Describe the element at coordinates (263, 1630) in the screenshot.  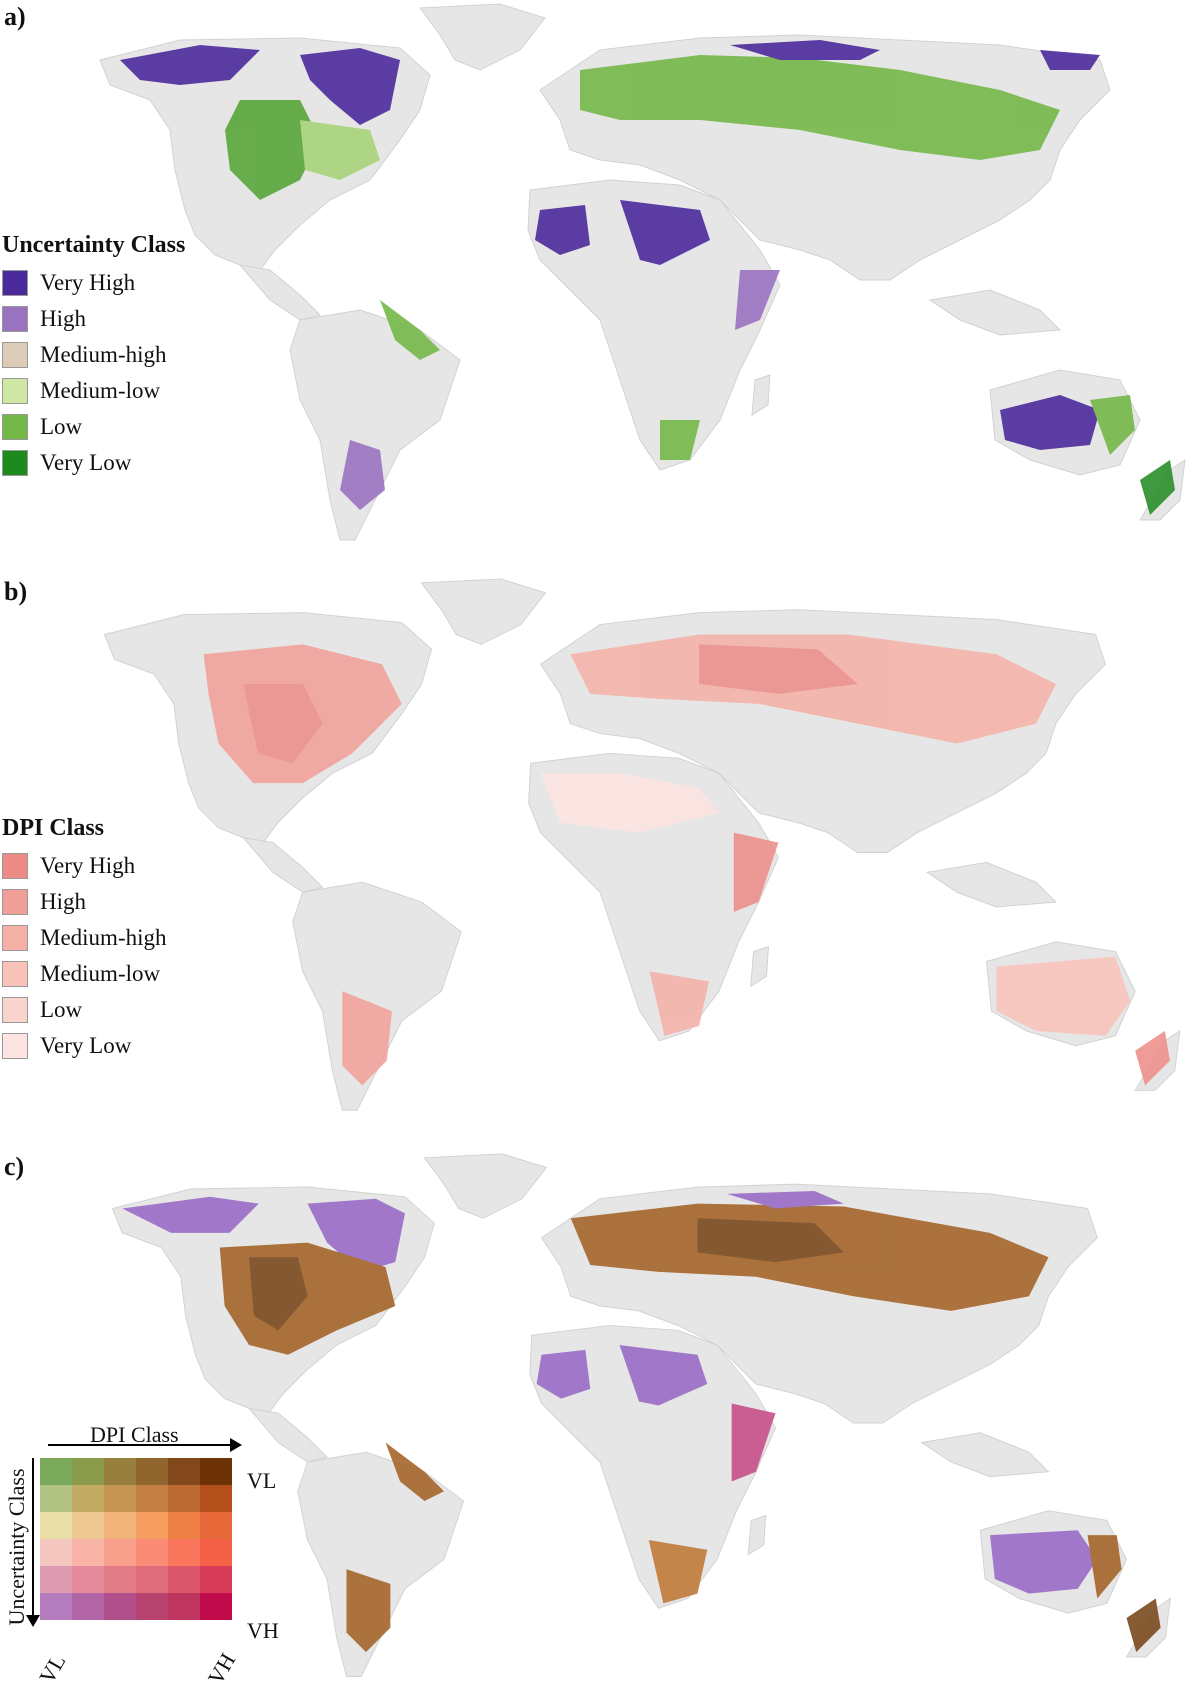
I see `corner-label-vh: VH` at that location.